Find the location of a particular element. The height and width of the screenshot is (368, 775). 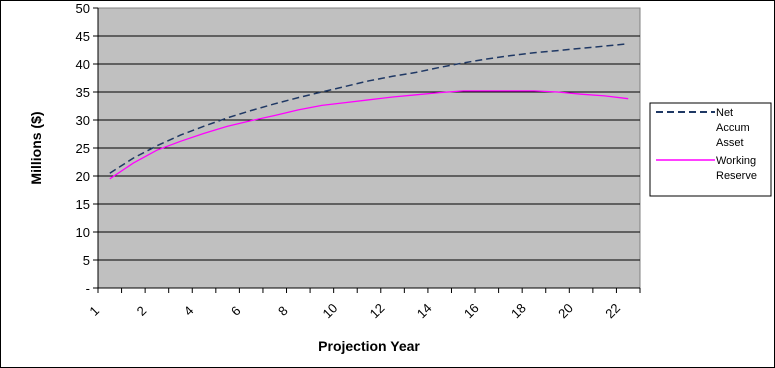

x-tick-label: 12 is located at coordinates (377, 310).